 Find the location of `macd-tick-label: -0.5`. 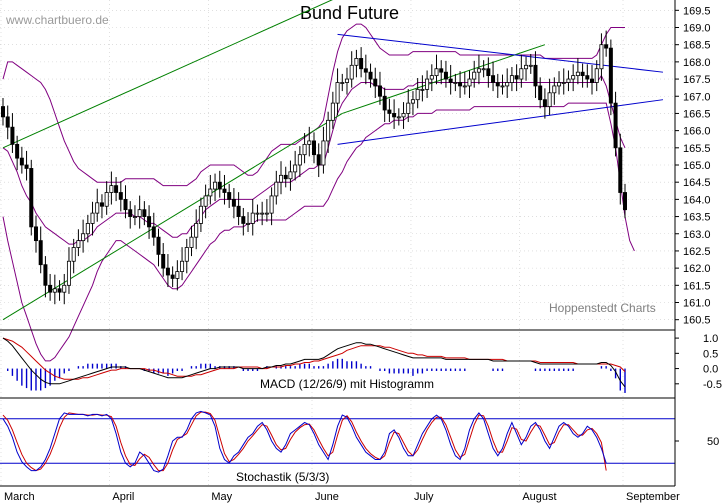

macd-tick-label: -0.5 is located at coordinates (712, 385).